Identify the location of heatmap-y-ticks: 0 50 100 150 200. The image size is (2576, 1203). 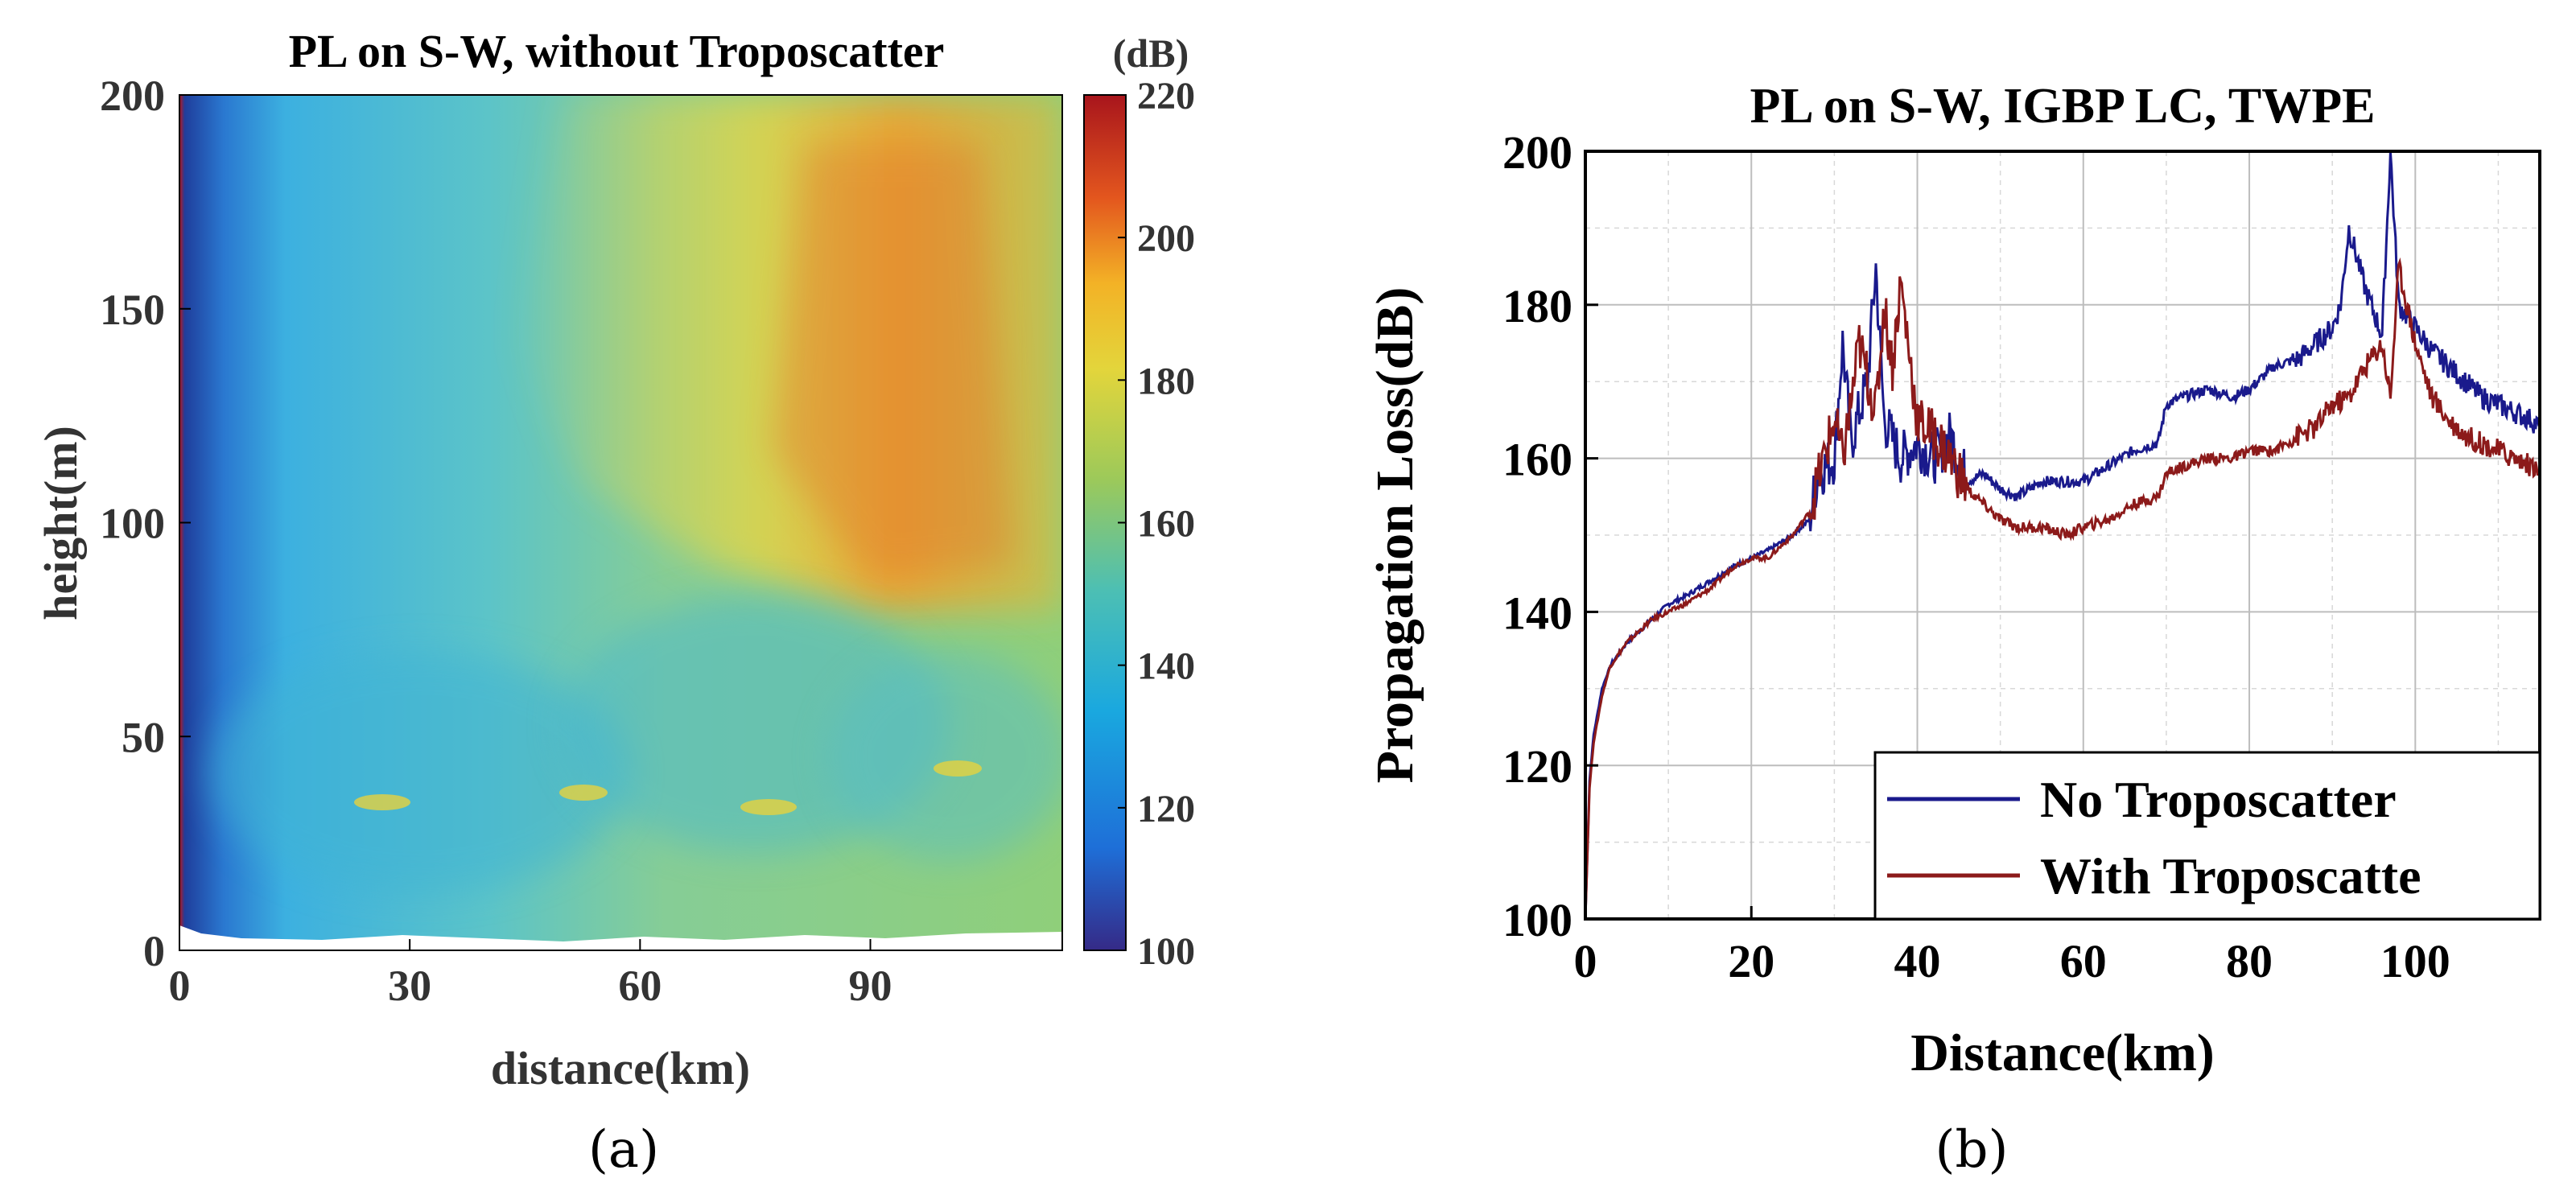
(145, 523).